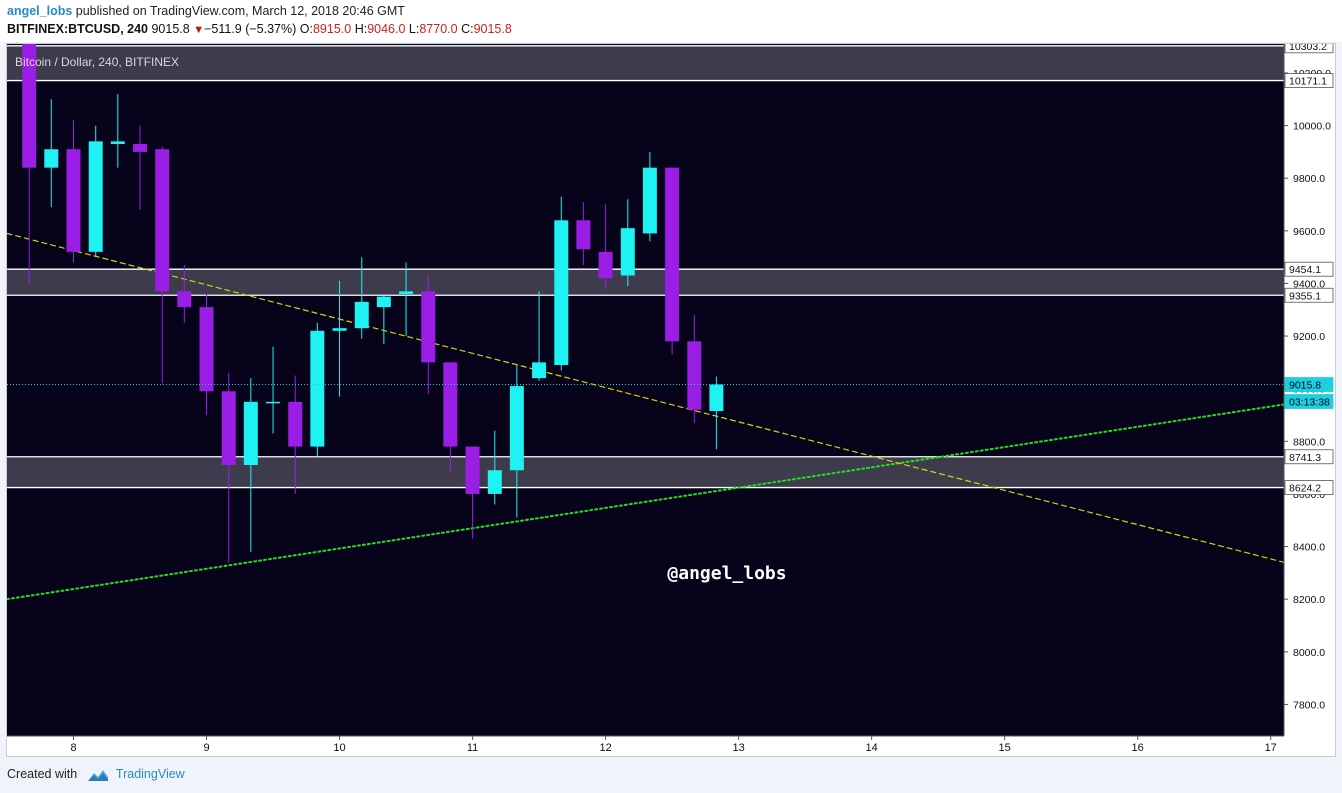  Describe the element at coordinates (1309, 337) in the screenshot. I see `y-tick-label: 9200.0` at that location.